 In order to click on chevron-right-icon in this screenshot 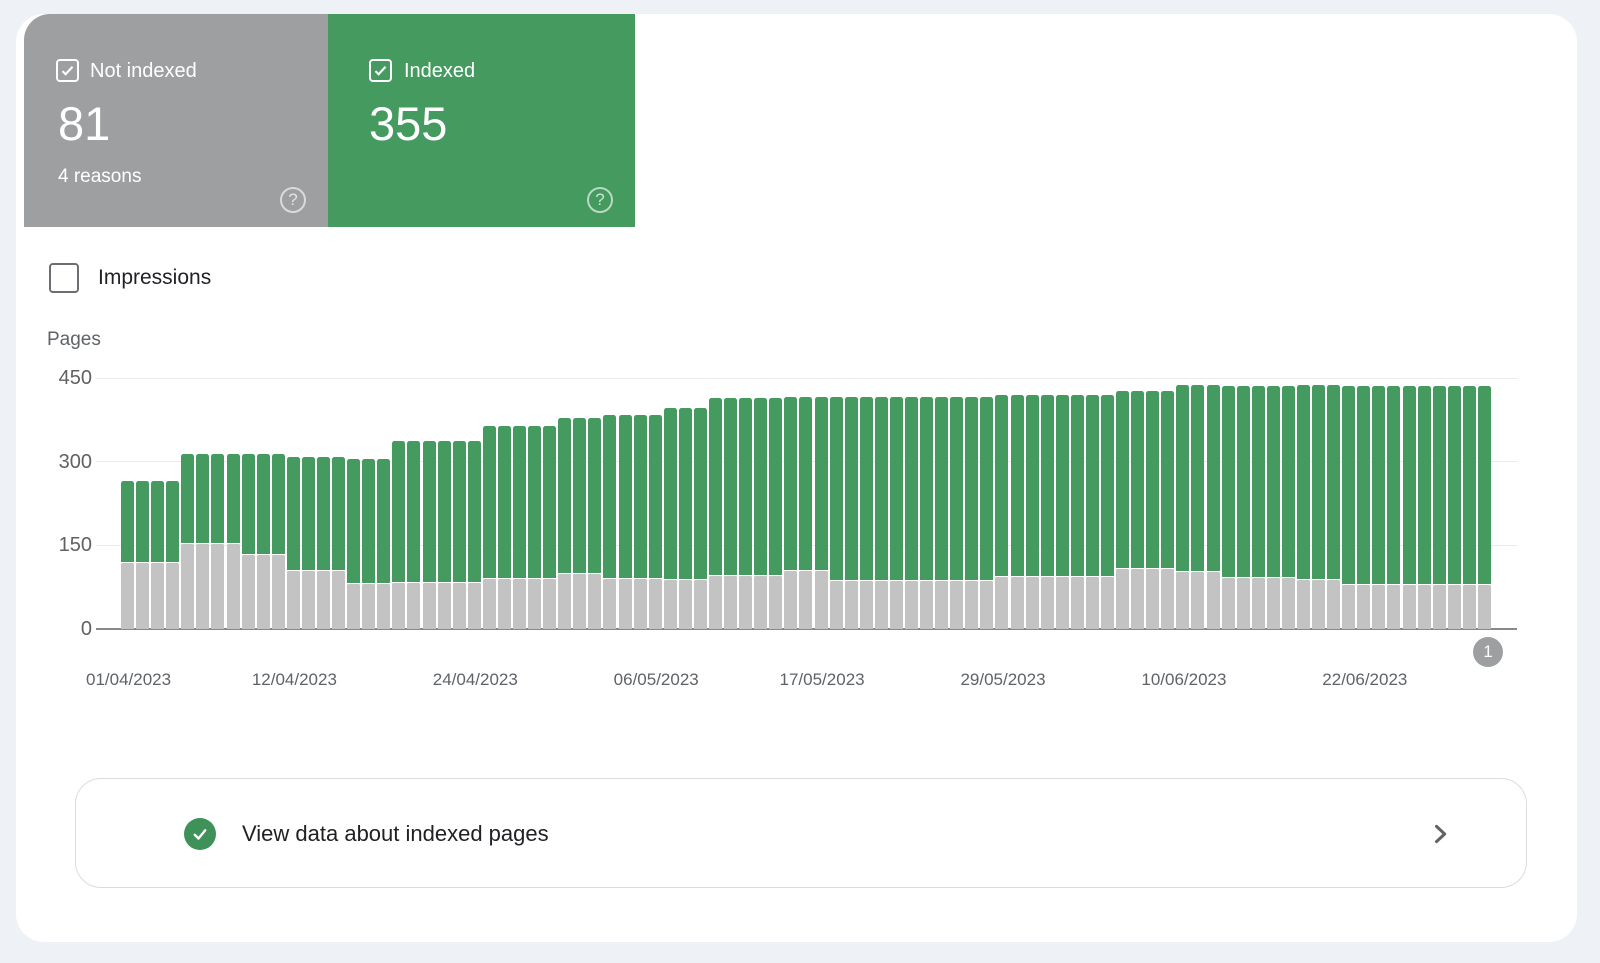, I will do `click(1440, 834)`.